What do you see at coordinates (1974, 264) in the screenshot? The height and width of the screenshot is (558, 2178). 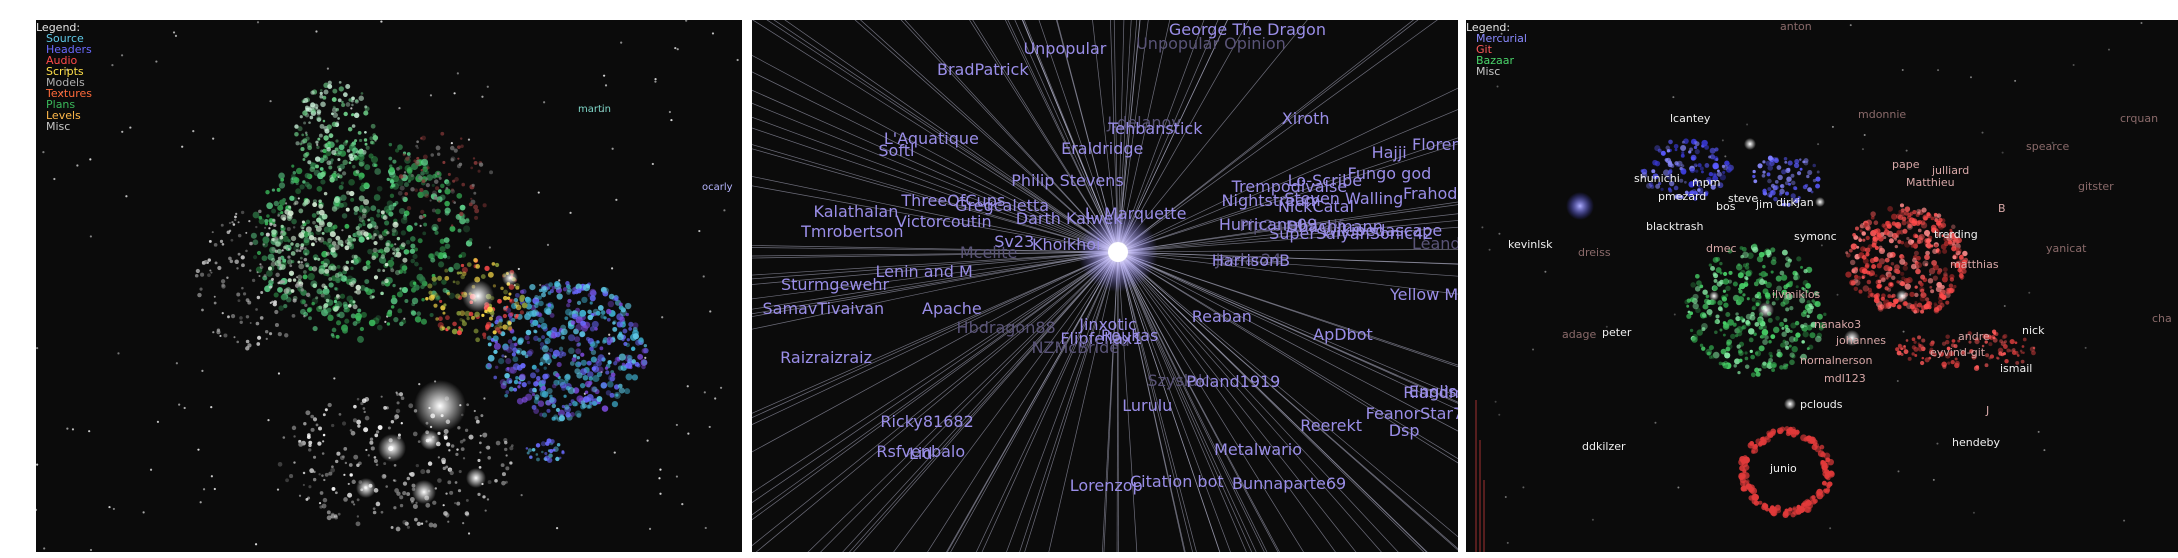 I see `developer-name: matthias` at bounding box center [1974, 264].